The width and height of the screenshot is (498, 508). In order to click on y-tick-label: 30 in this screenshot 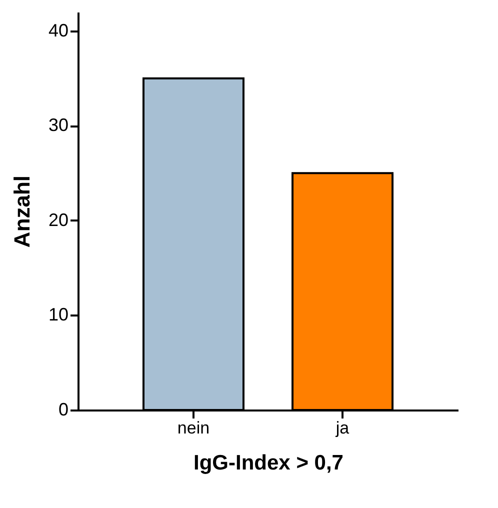, I will do `click(58, 125)`.